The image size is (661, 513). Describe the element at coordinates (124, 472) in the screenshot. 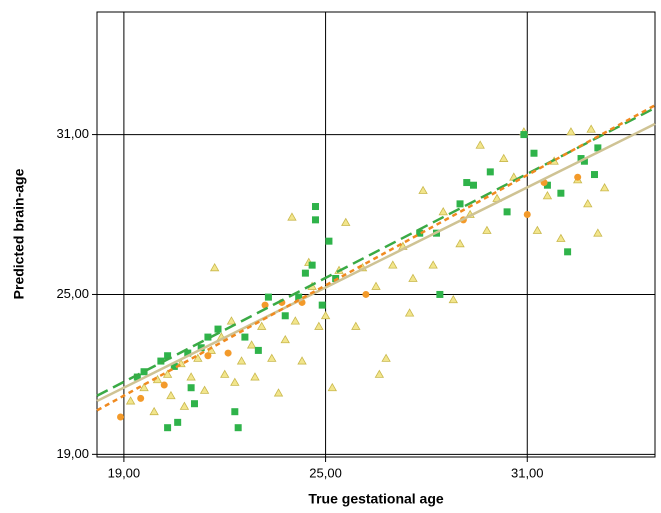

I see `x-tick-label: 19,00` at that location.